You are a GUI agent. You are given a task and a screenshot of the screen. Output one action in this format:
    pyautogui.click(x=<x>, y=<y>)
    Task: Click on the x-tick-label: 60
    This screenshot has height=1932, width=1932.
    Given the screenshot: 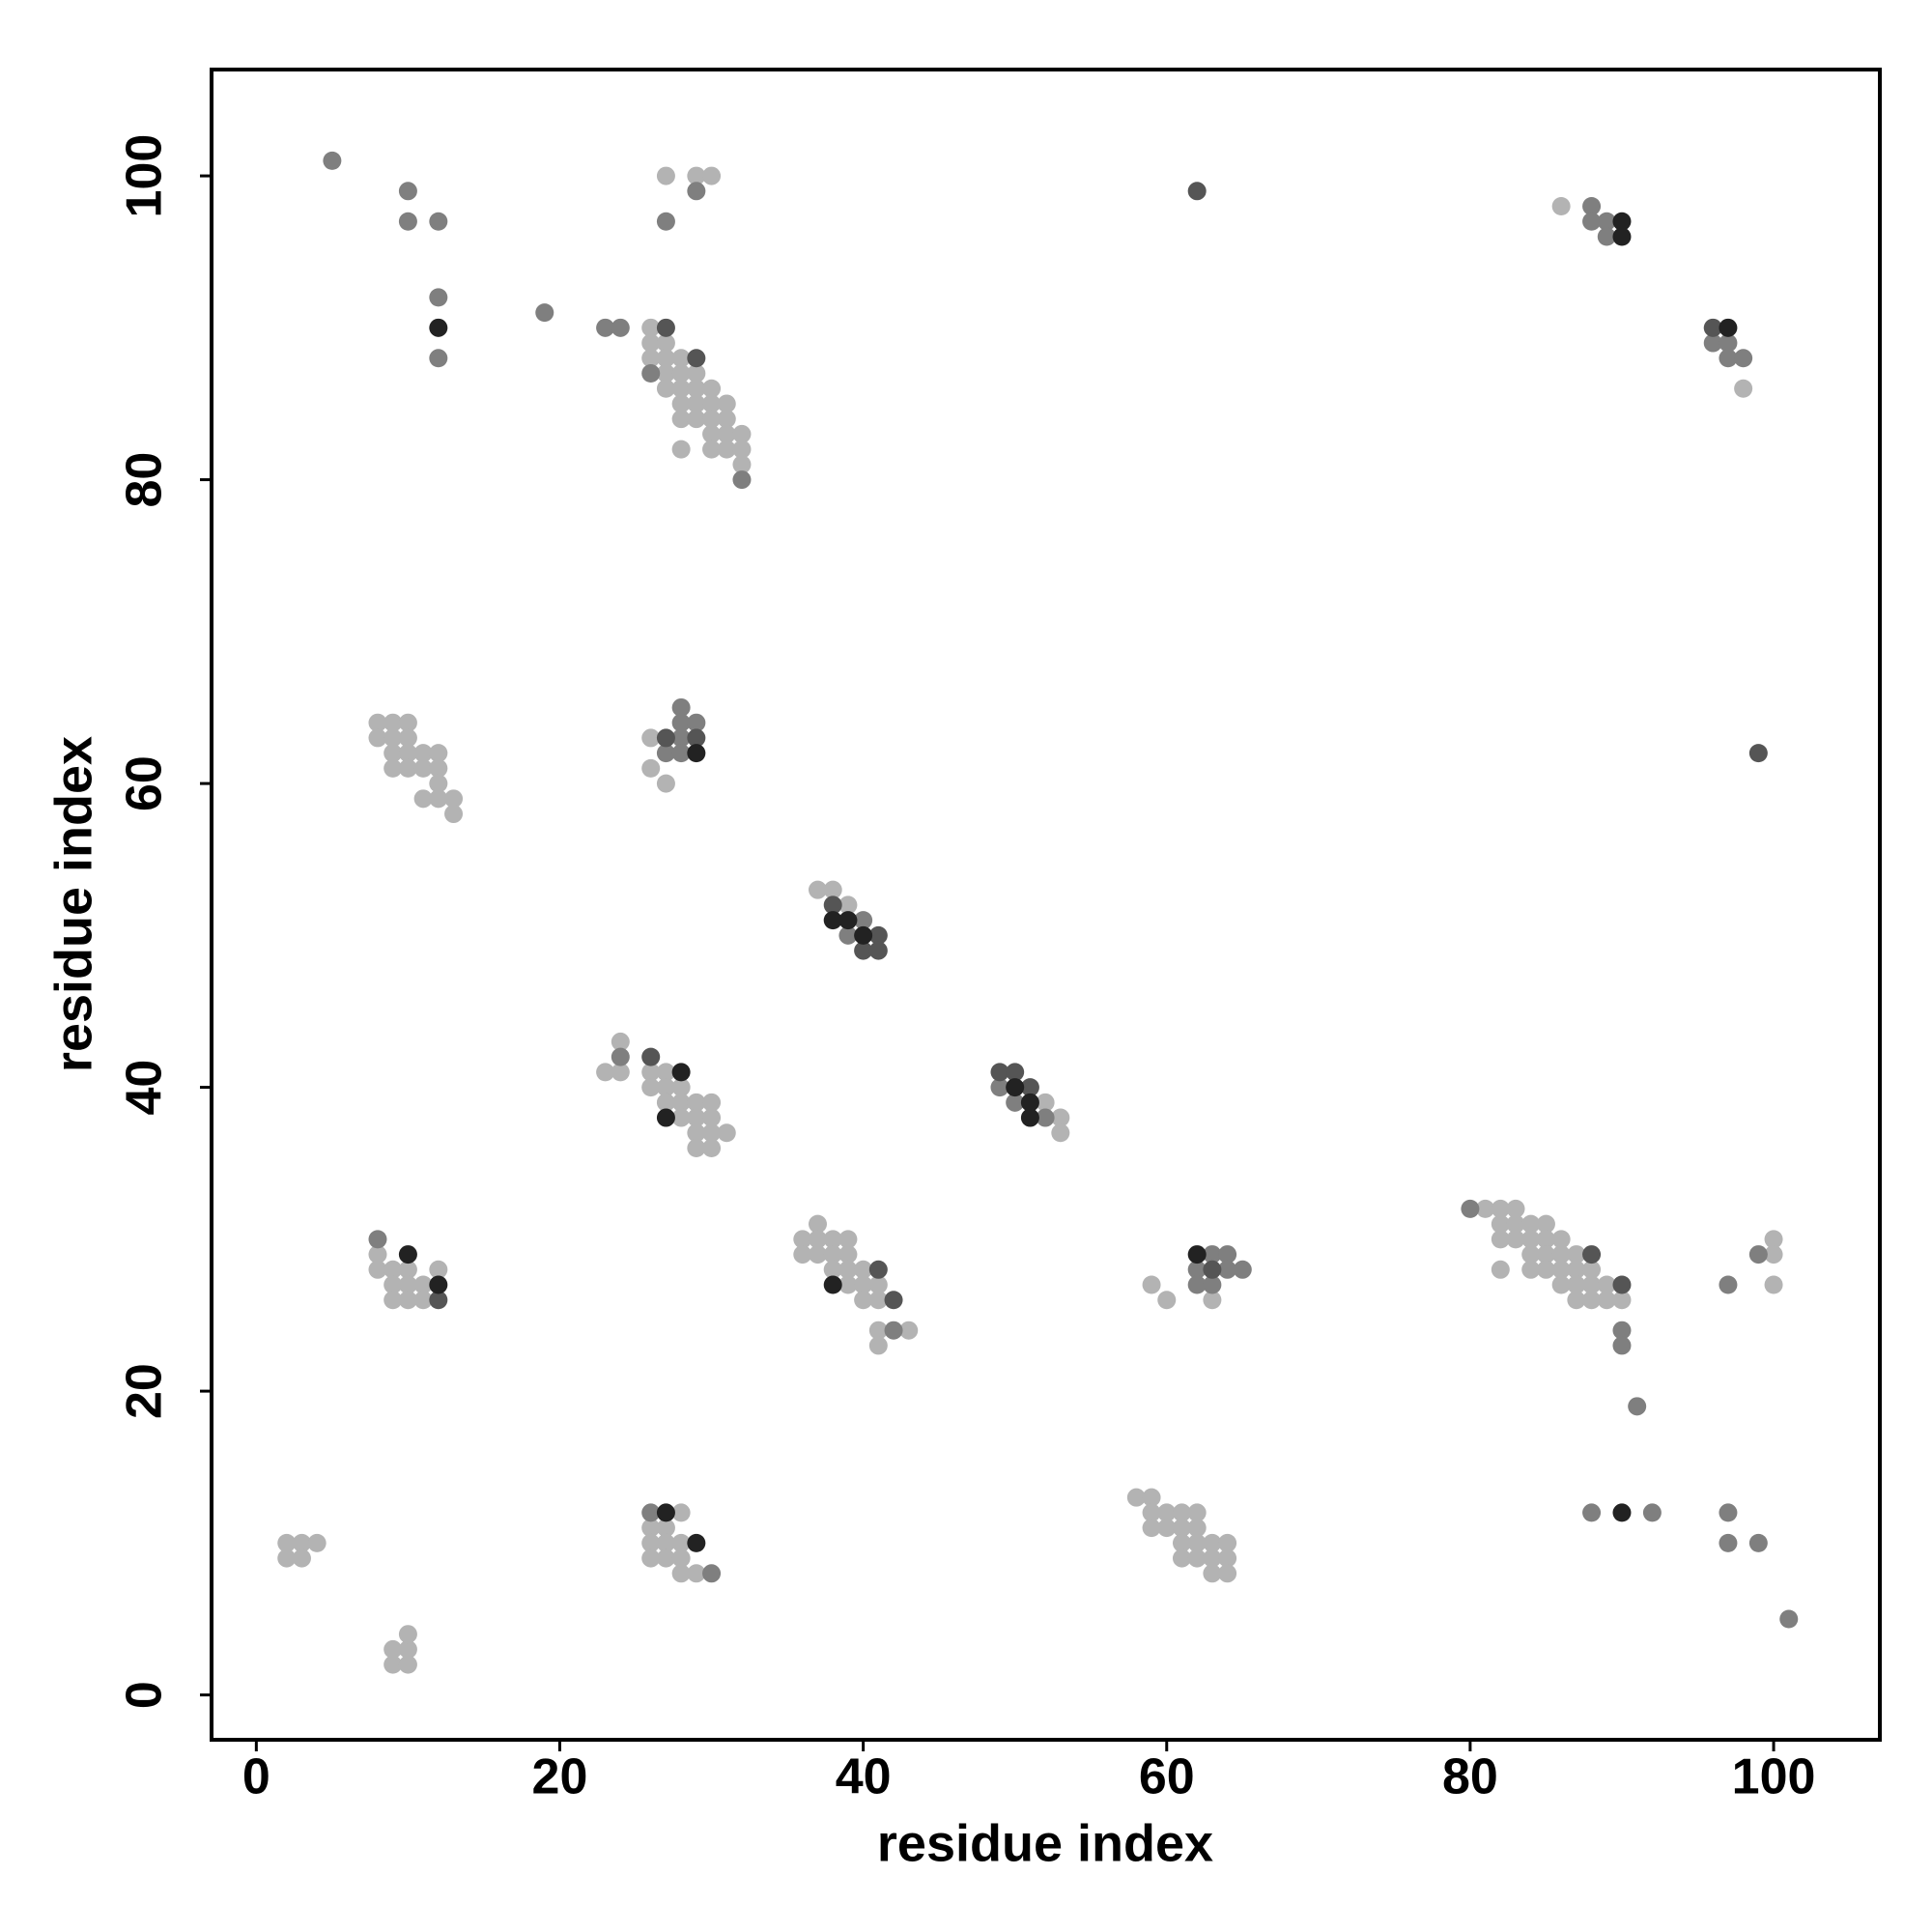 What is the action you would take?
    pyautogui.click(x=1167, y=1777)
    